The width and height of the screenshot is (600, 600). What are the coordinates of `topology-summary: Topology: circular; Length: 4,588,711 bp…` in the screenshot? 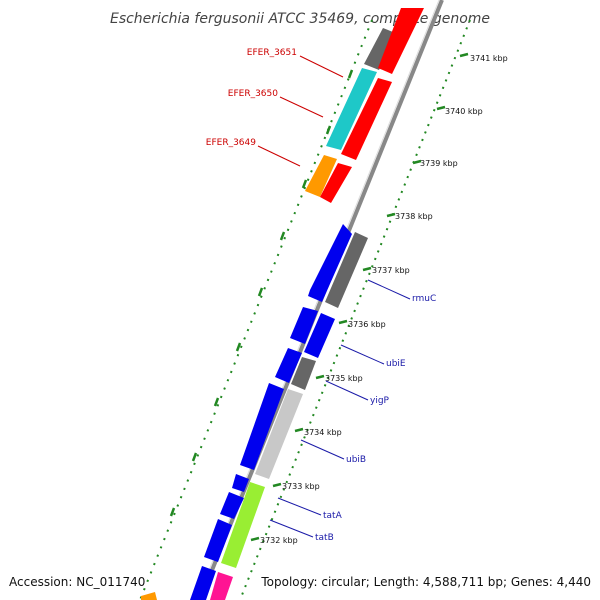 It's located at (425, 582).